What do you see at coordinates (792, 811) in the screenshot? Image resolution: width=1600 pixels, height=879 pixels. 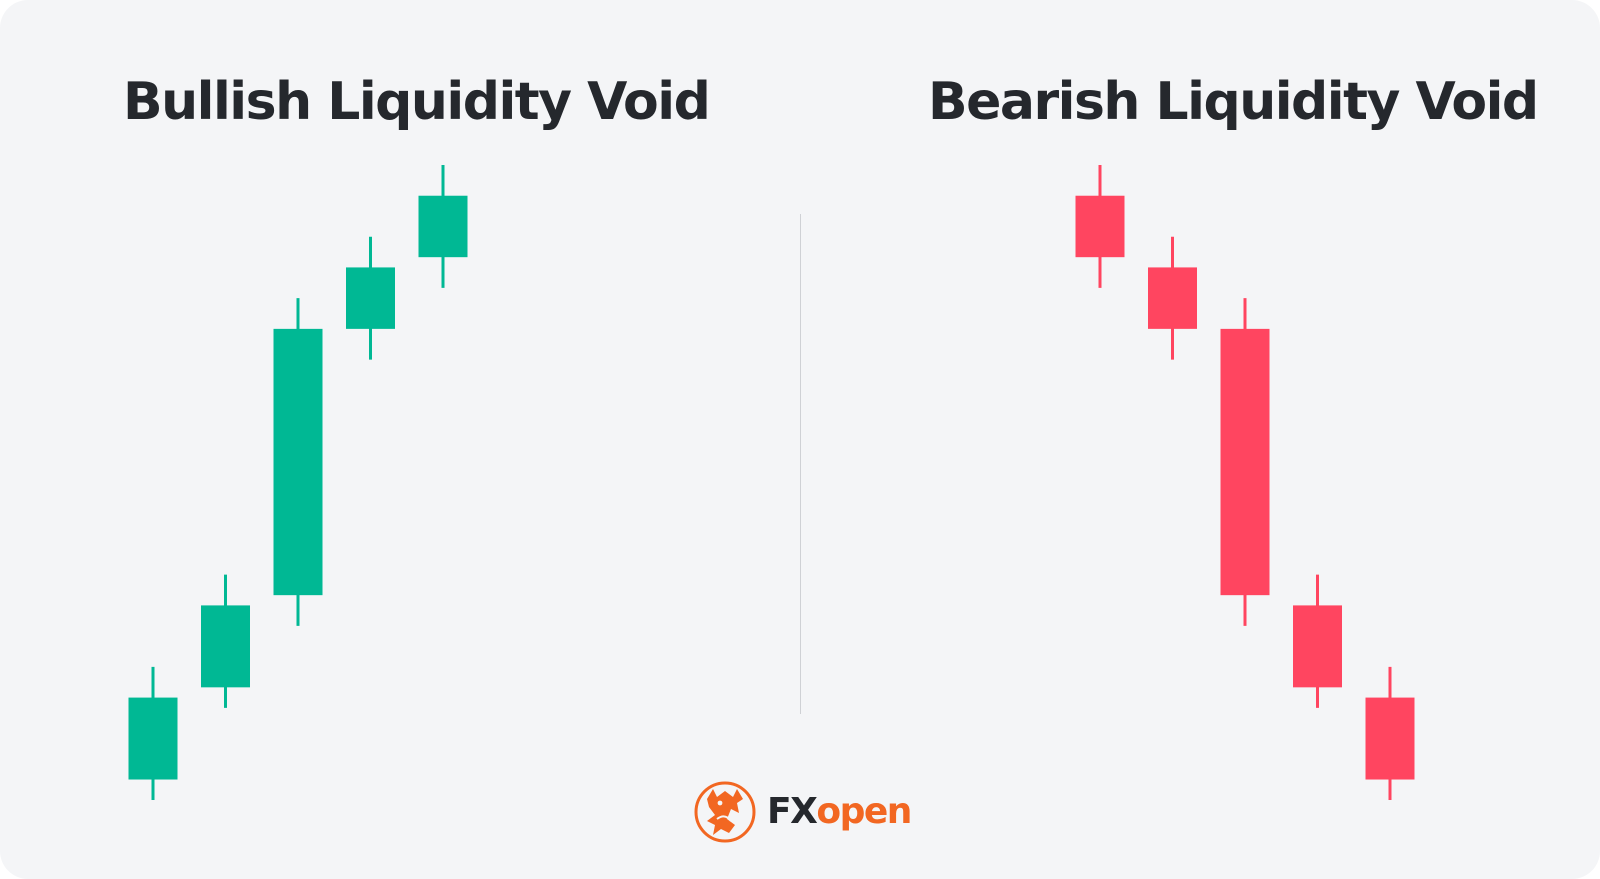 I see `logo-text-fx: FX` at bounding box center [792, 811].